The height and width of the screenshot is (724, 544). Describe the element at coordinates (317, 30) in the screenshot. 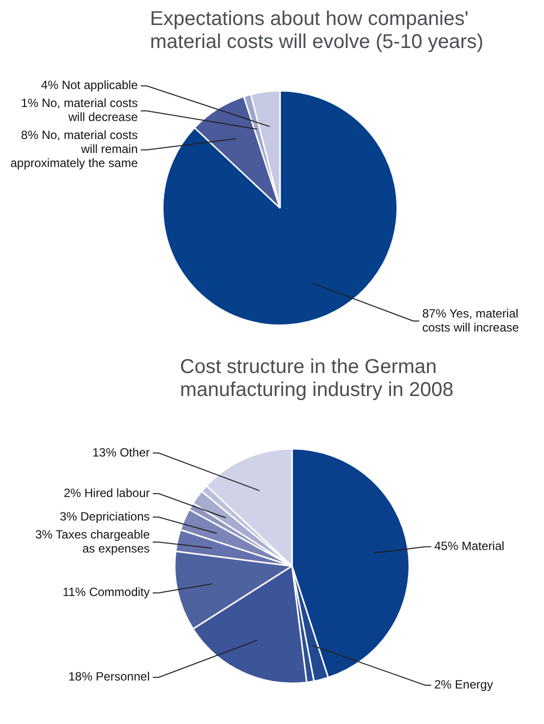

I see `chart-title: Expectations about how companies' material costs will evolve (5-10 years)` at that location.